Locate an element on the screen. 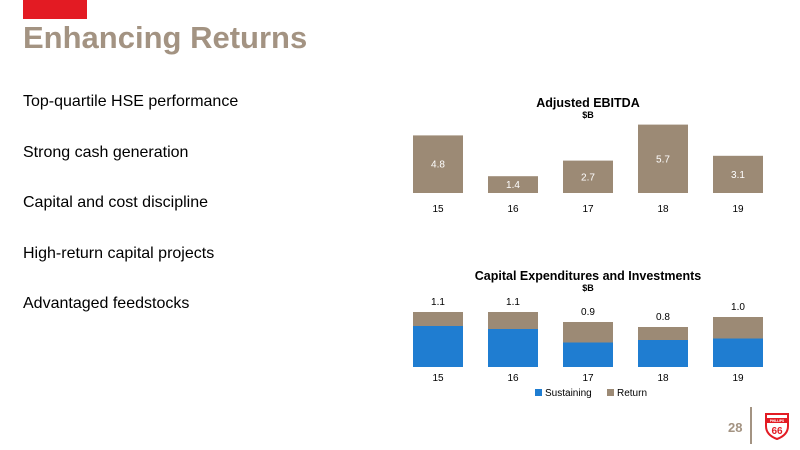 Image resolution: width=800 pixels, height=450 pixels. page-title: Enhancing Returns is located at coordinates (165, 37).